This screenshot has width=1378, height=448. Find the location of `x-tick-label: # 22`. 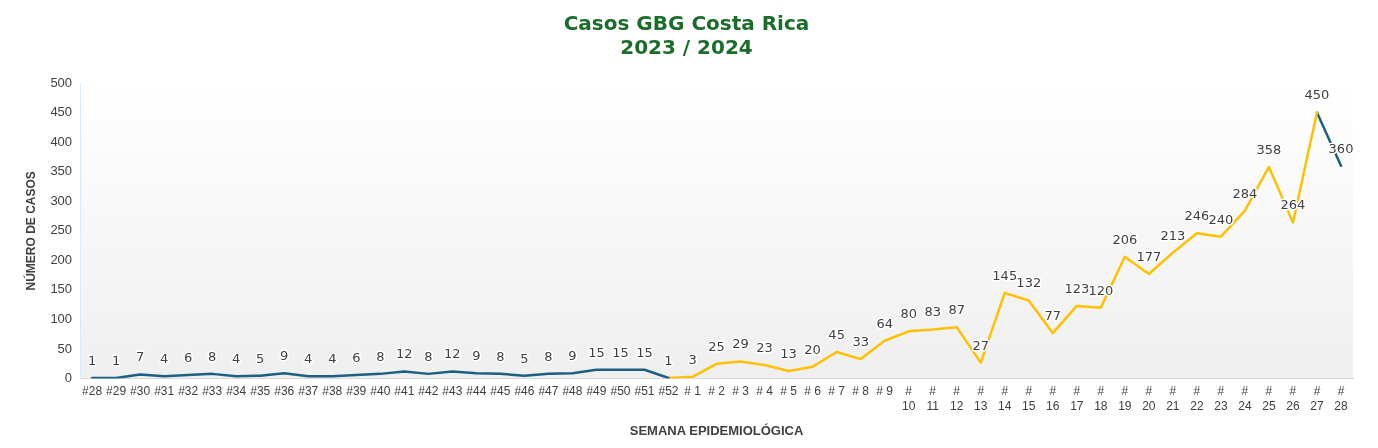

x-tick-label: # 22 is located at coordinates (1197, 398).